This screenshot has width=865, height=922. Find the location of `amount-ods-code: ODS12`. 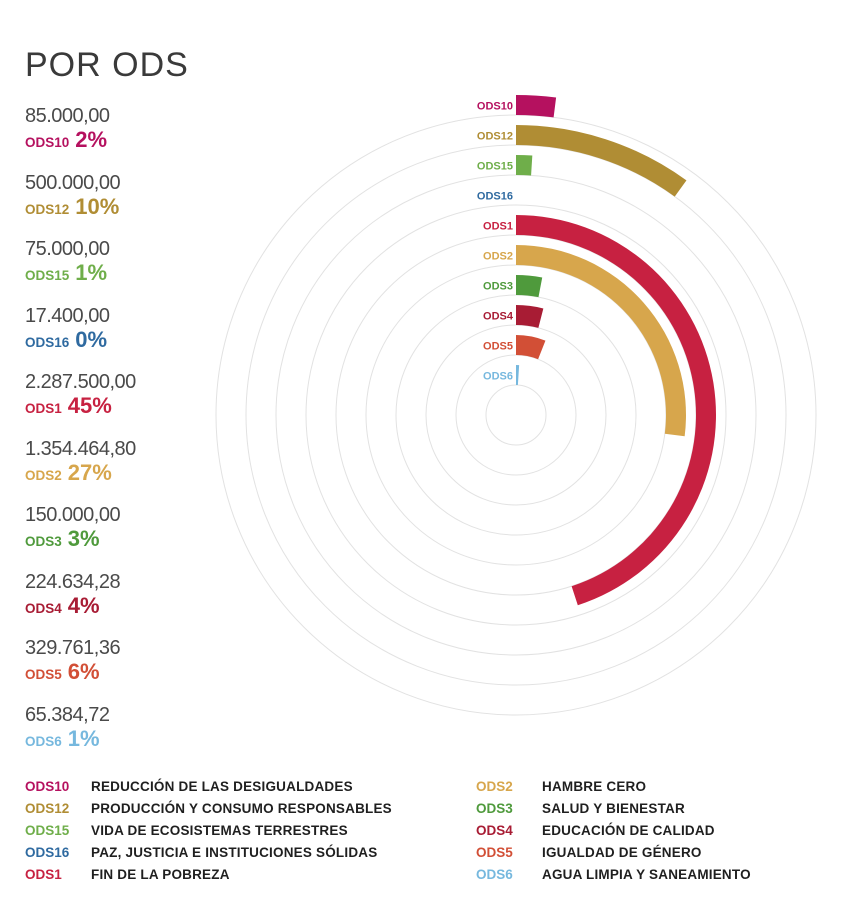

amount-ods-code: ODS12 is located at coordinates (47, 209).